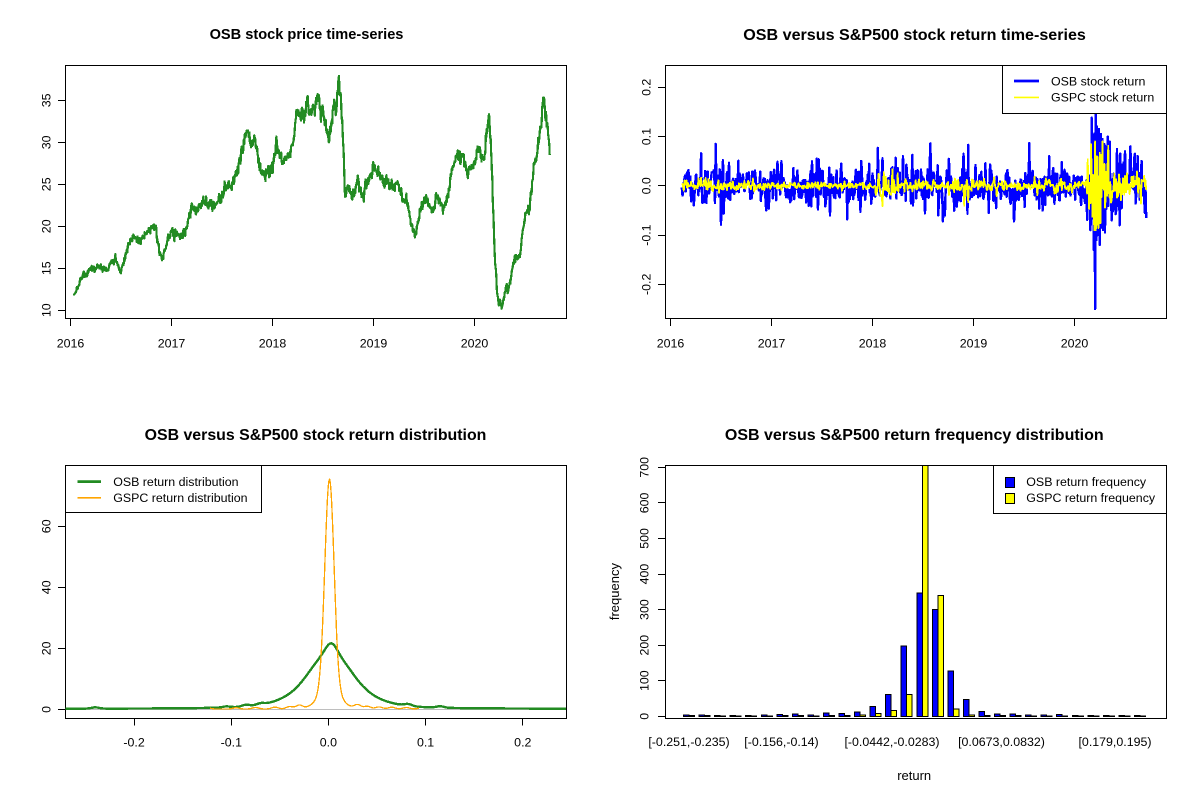  I want to click on svg-text: 40, so click(46, 587).